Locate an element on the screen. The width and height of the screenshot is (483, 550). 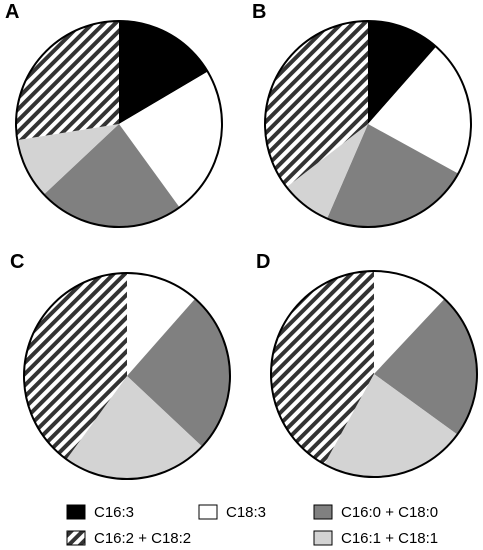
legend-label-c16-2-c18-2: C16:2 + C18:2 is located at coordinates (142, 538).